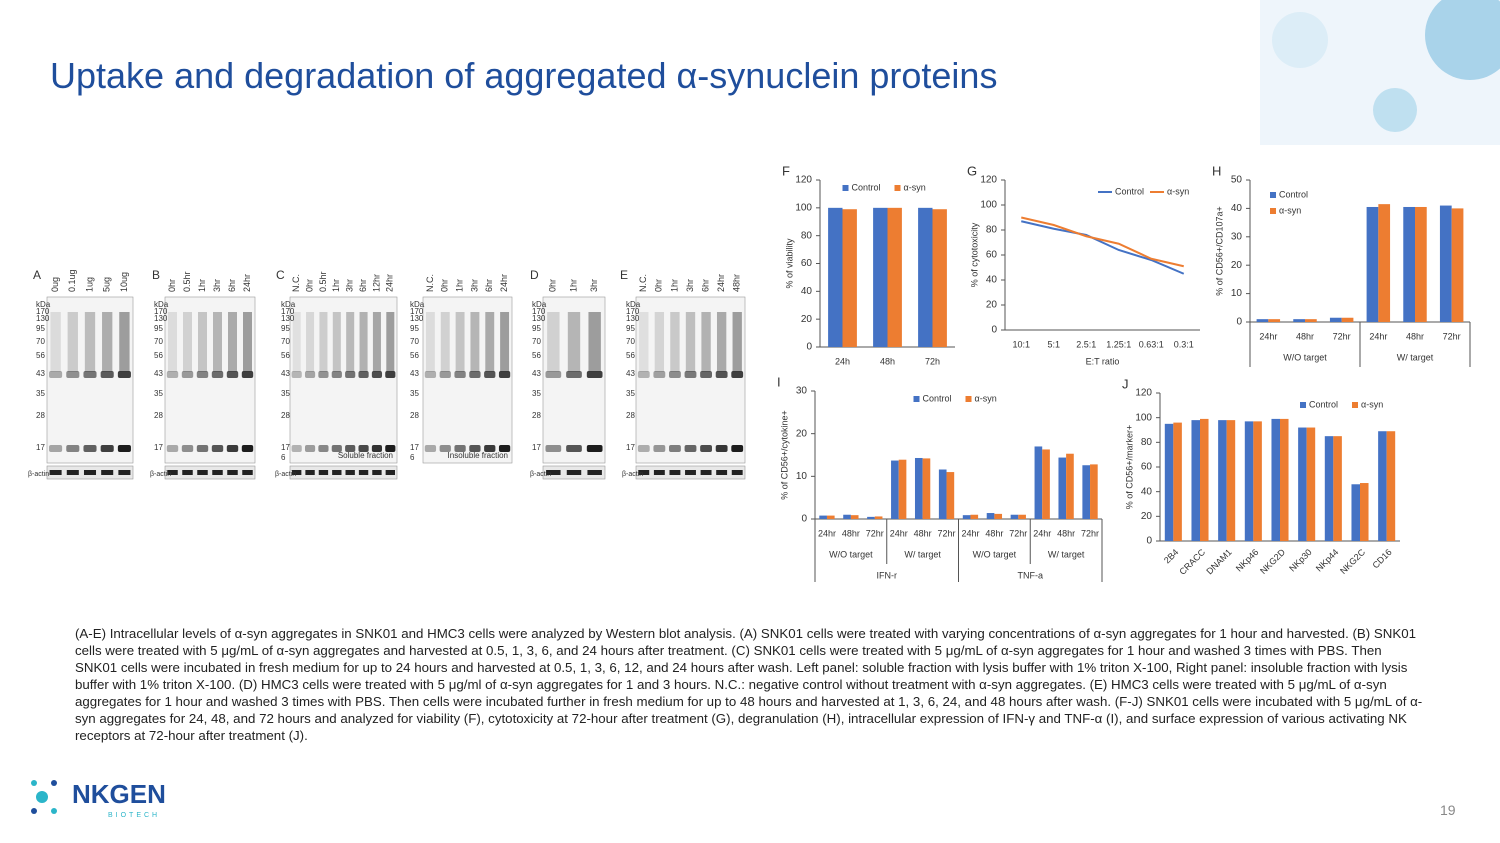 The width and height of the screenshot is (1500, 843). What do you see at coordinates (1415, 357) in the screenshot?
I see `group-label: W/ target` at bounding box center [1415, 357].